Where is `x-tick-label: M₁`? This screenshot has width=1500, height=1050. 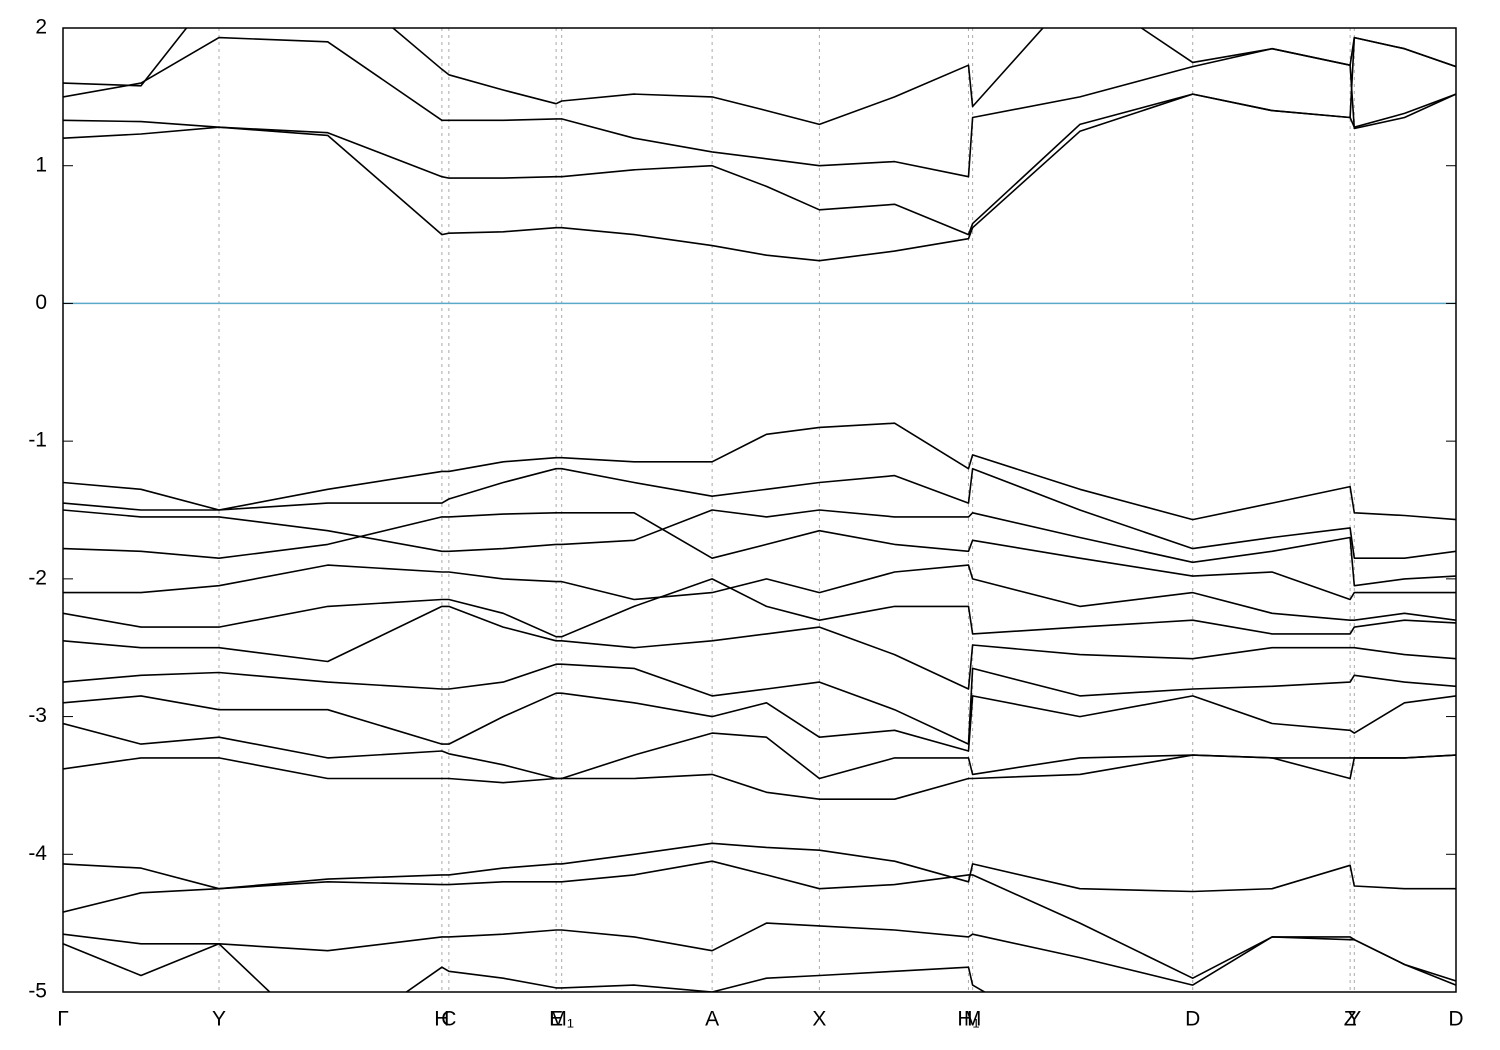
x-tick-label: M₁ is located at coordinates (561, 1019).